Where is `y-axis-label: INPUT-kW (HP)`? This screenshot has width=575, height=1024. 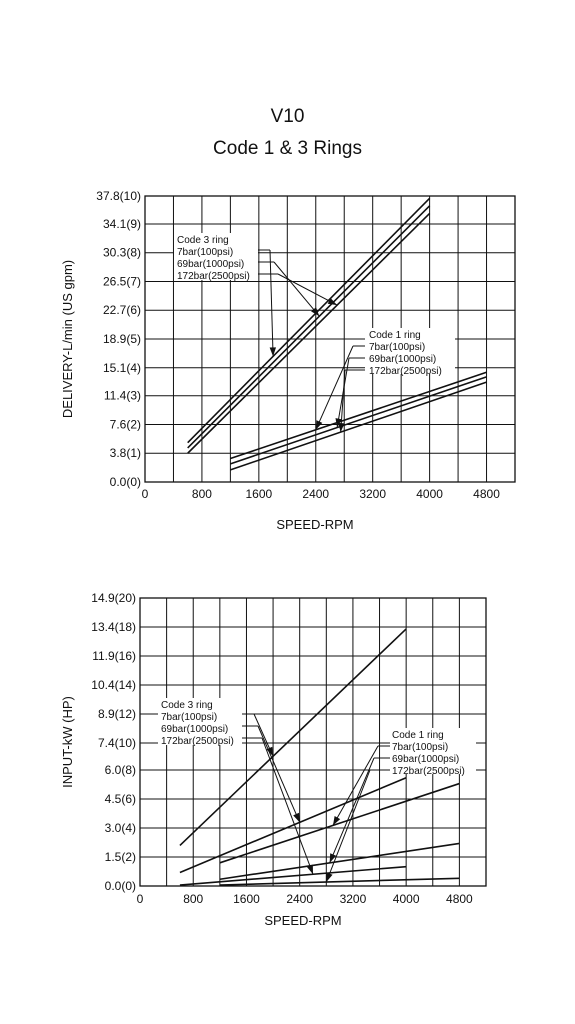
y-axis-label: INPUT-kW (HP) is located at coordinates (67, 742).